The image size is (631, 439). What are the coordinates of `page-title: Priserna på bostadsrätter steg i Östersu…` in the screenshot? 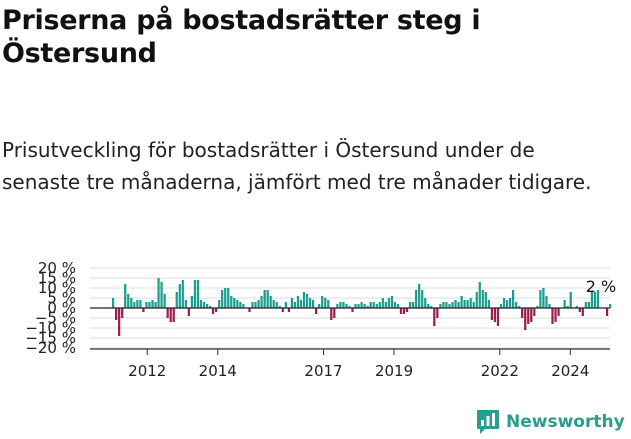 It's located at (241, 37).